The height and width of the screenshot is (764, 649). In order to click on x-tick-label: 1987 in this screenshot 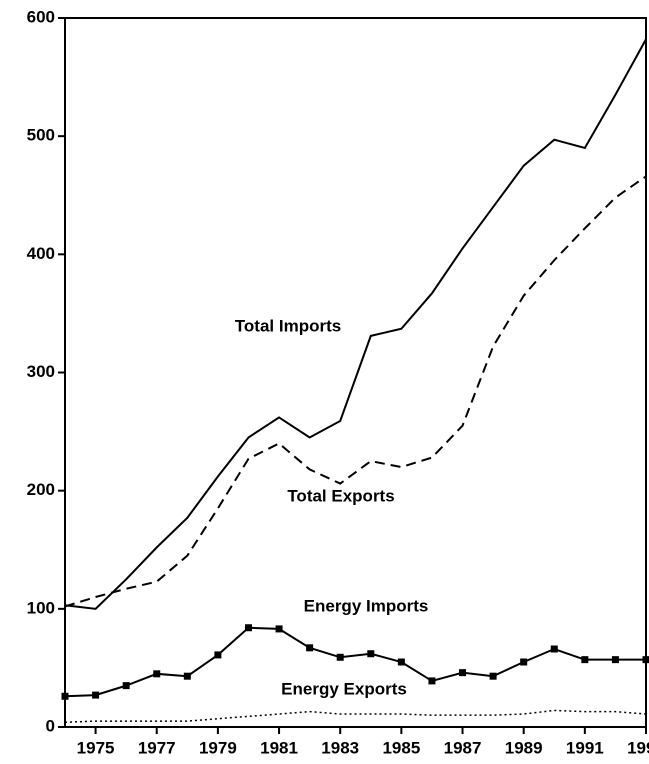, I will do `click(463, 747)`.